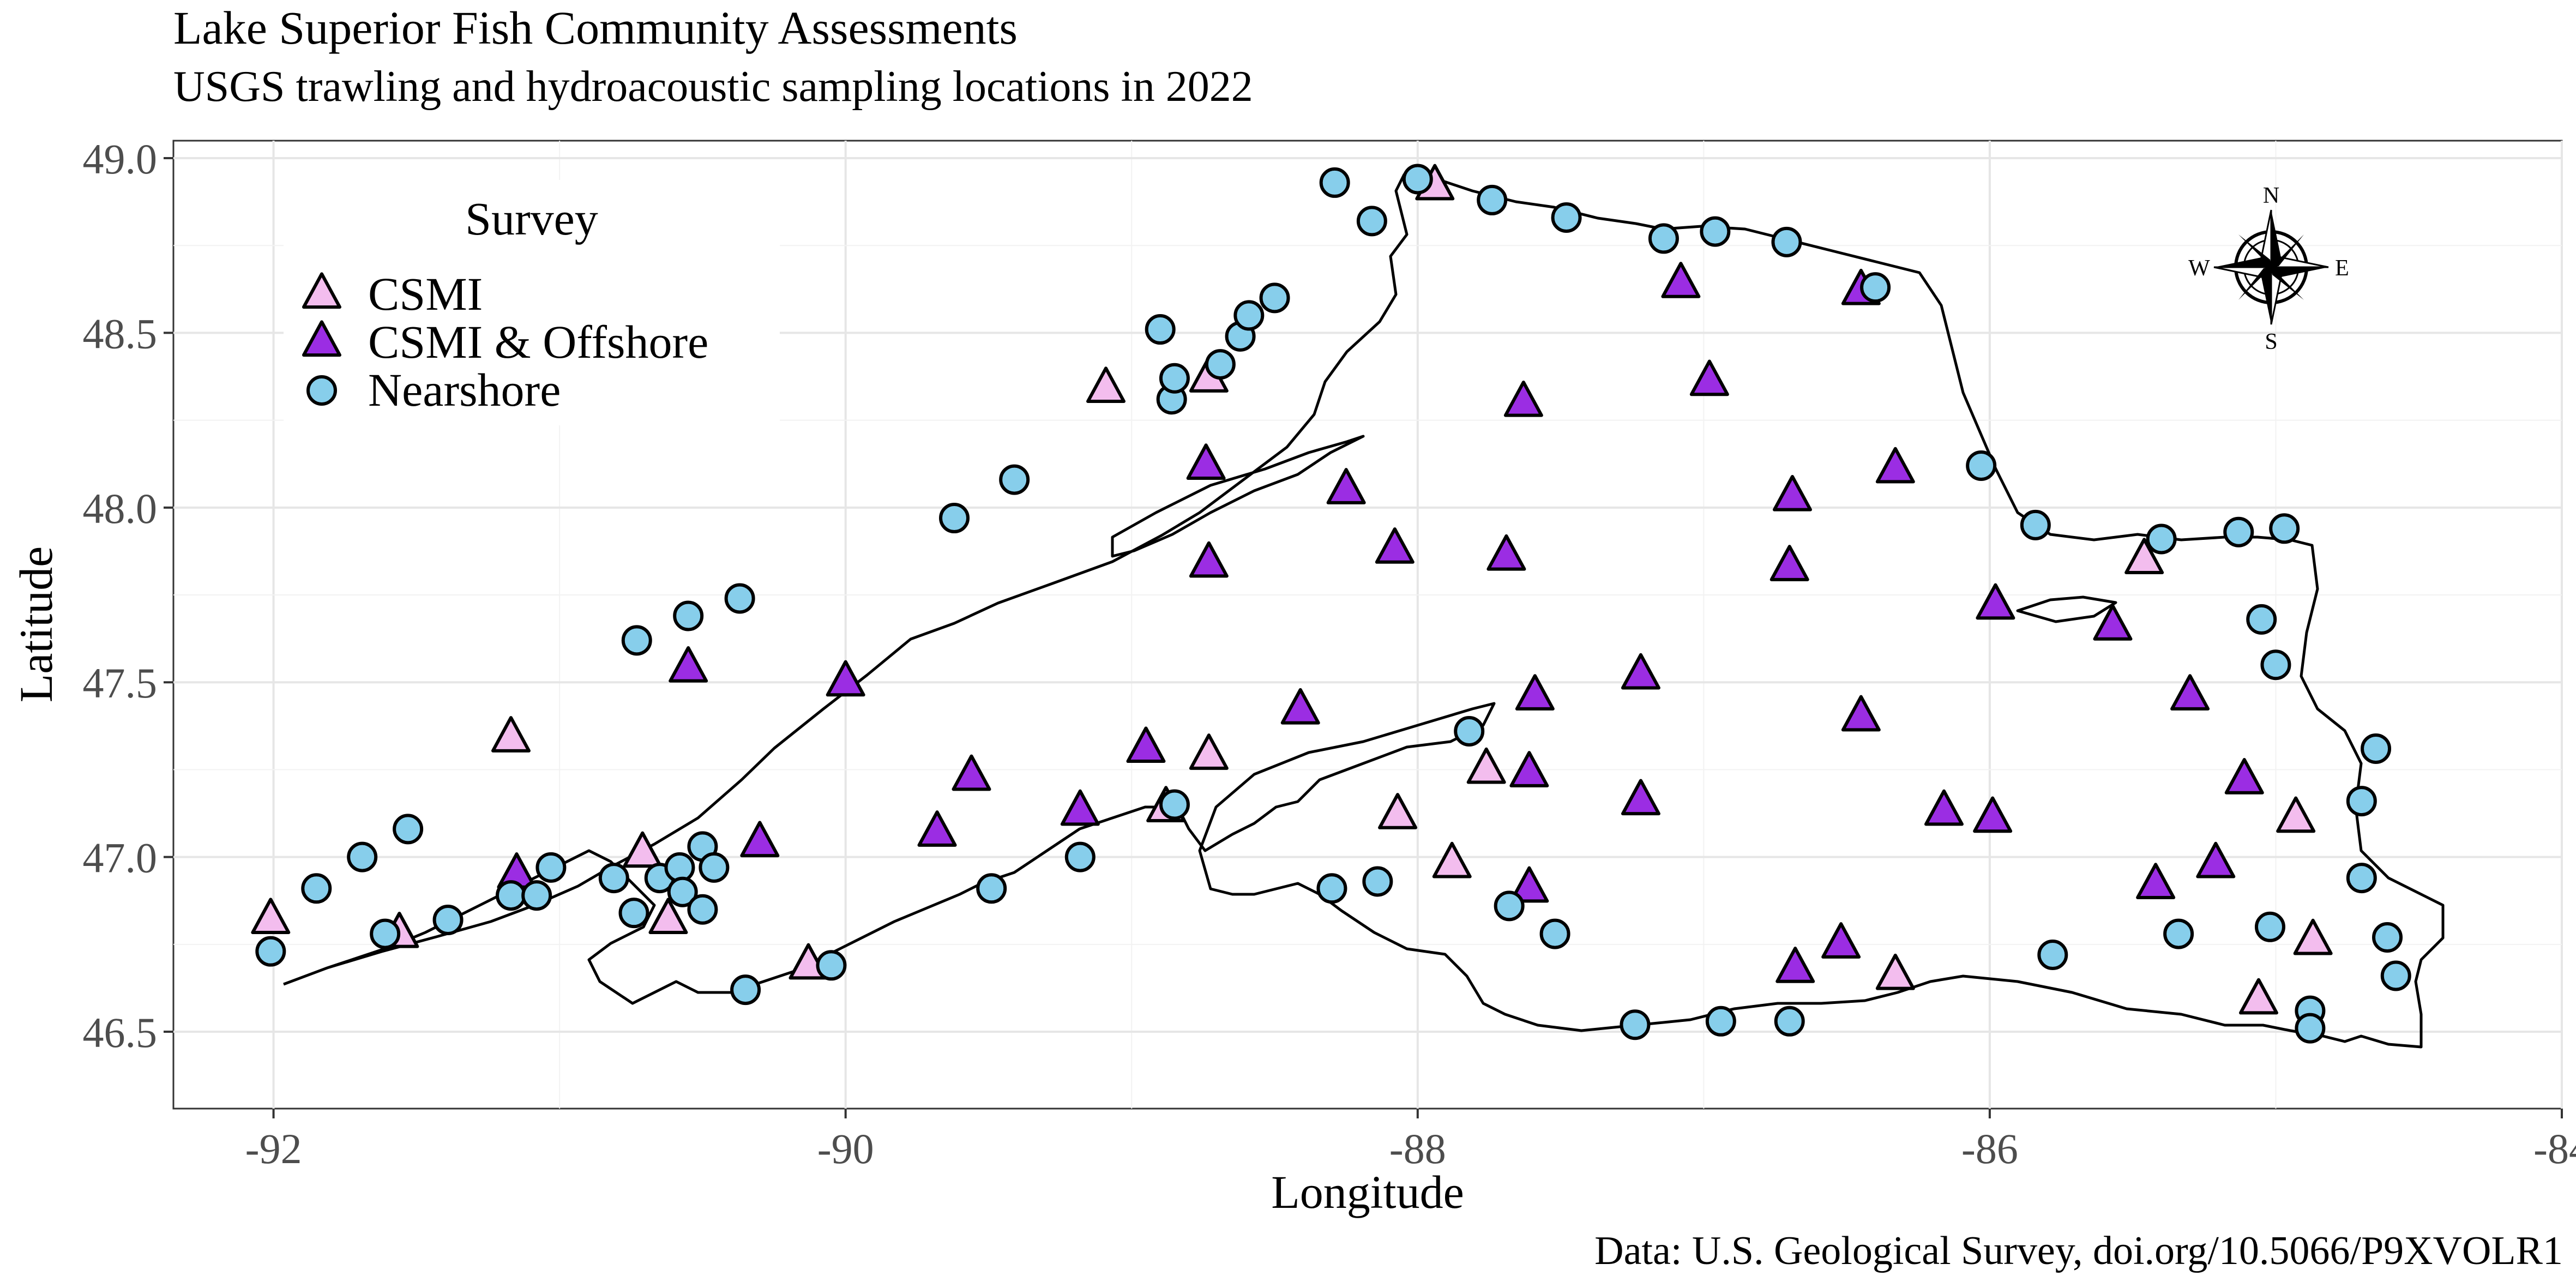 Image resolution: width=2576 pixels, height=1288 pixels. What do you see at coordinates (2199, 268) in the screenshot?
I see `compass-west-label: W` at bounding box center [2199, 268].